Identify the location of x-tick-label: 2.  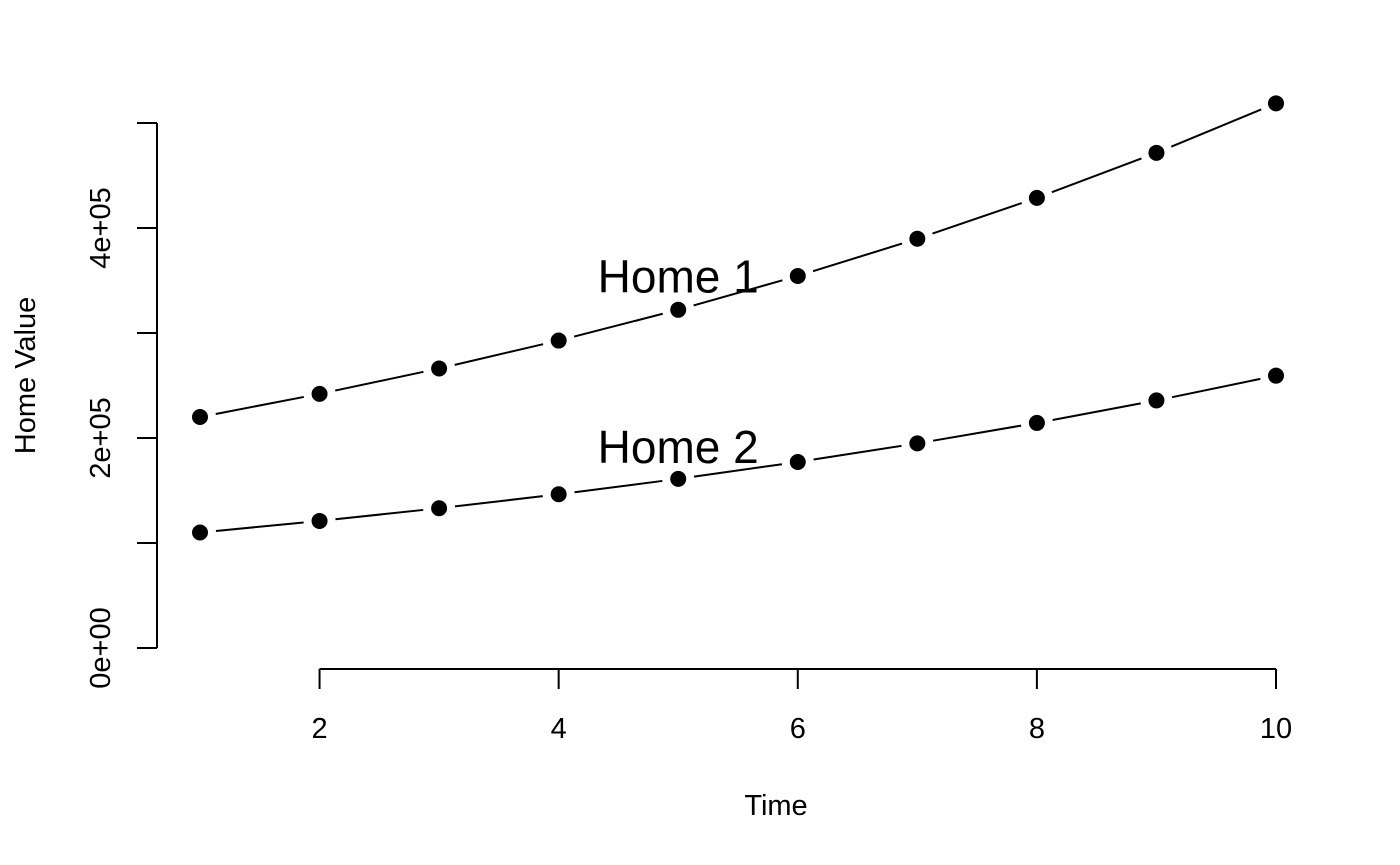
(319, 729).